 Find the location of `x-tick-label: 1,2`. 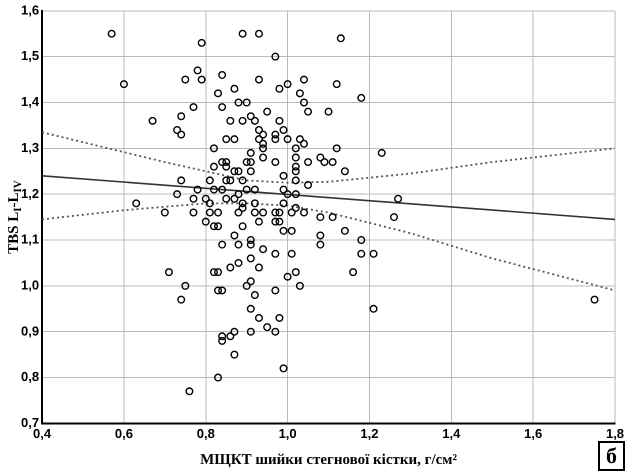

x-tick-label: 1,2 is located at coordinates (369, 433).